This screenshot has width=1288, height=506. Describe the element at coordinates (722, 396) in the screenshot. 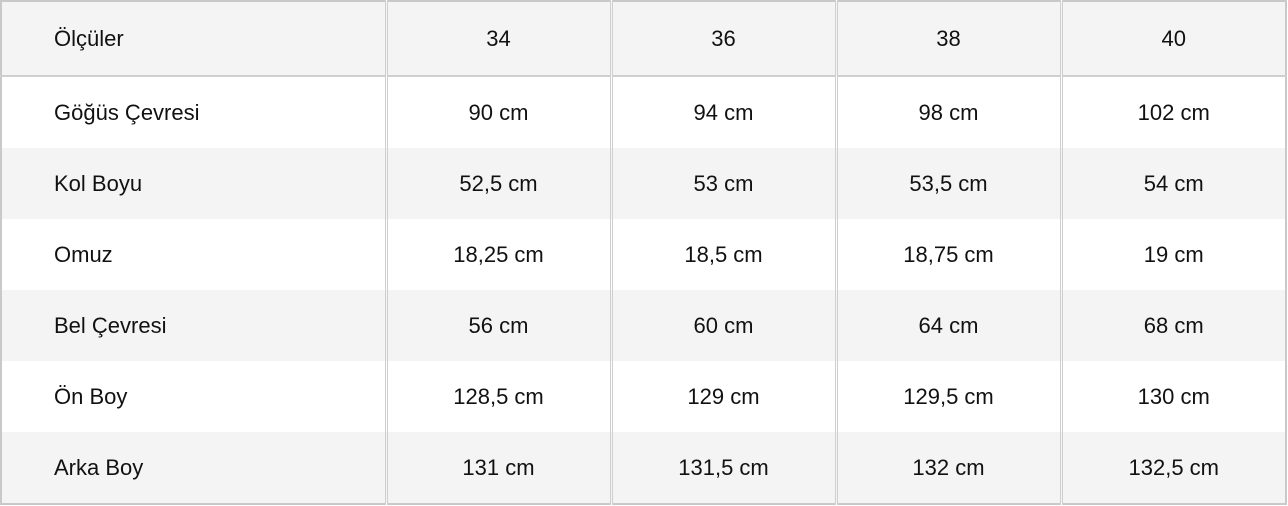

I see `cell-value: 129 cm` at that location.